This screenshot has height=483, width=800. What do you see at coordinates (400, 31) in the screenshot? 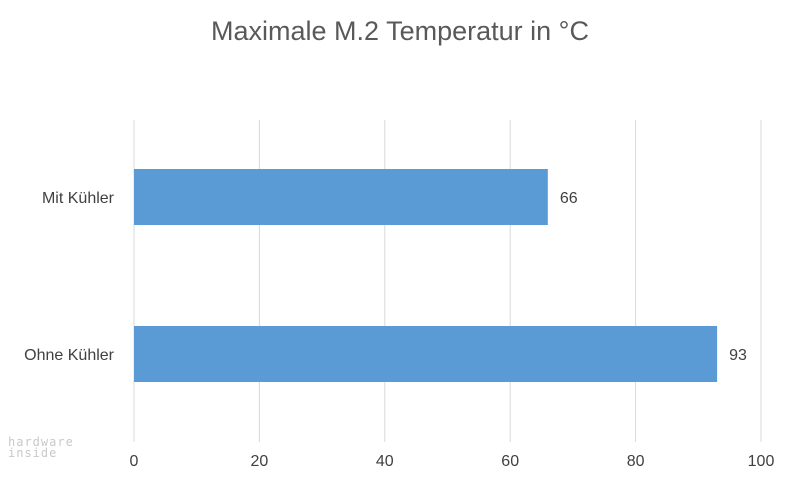
I see `chart-title: Maximale M.2 Temperatur in °C` at bounding box center [400, 31].